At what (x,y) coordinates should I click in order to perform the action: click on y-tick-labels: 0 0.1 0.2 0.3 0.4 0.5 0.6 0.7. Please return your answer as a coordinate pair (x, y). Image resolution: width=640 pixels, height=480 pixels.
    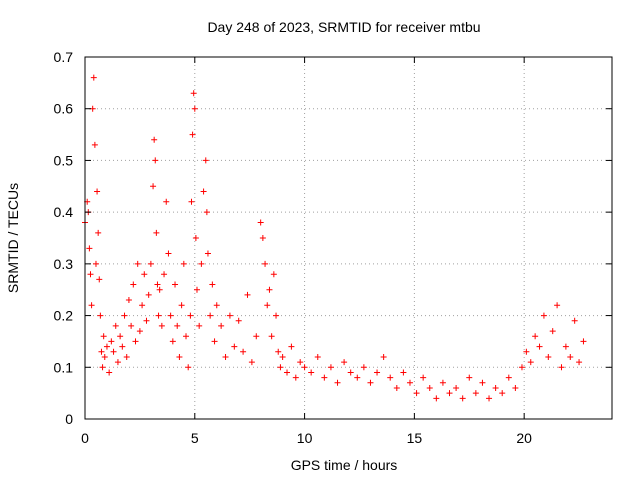
    Looking at the image, I should click on (64, 238).